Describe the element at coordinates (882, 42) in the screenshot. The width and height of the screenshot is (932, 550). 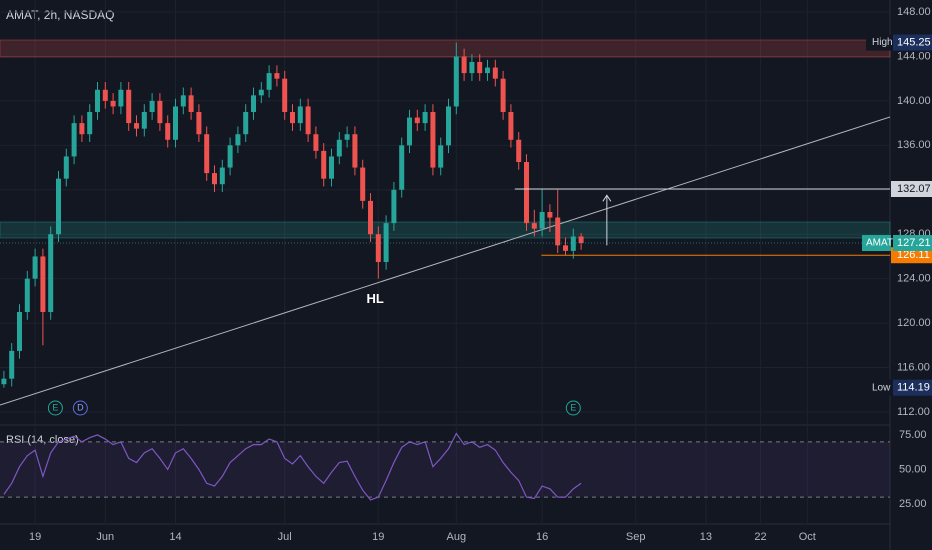
I see `extreme-label: High` at that location.